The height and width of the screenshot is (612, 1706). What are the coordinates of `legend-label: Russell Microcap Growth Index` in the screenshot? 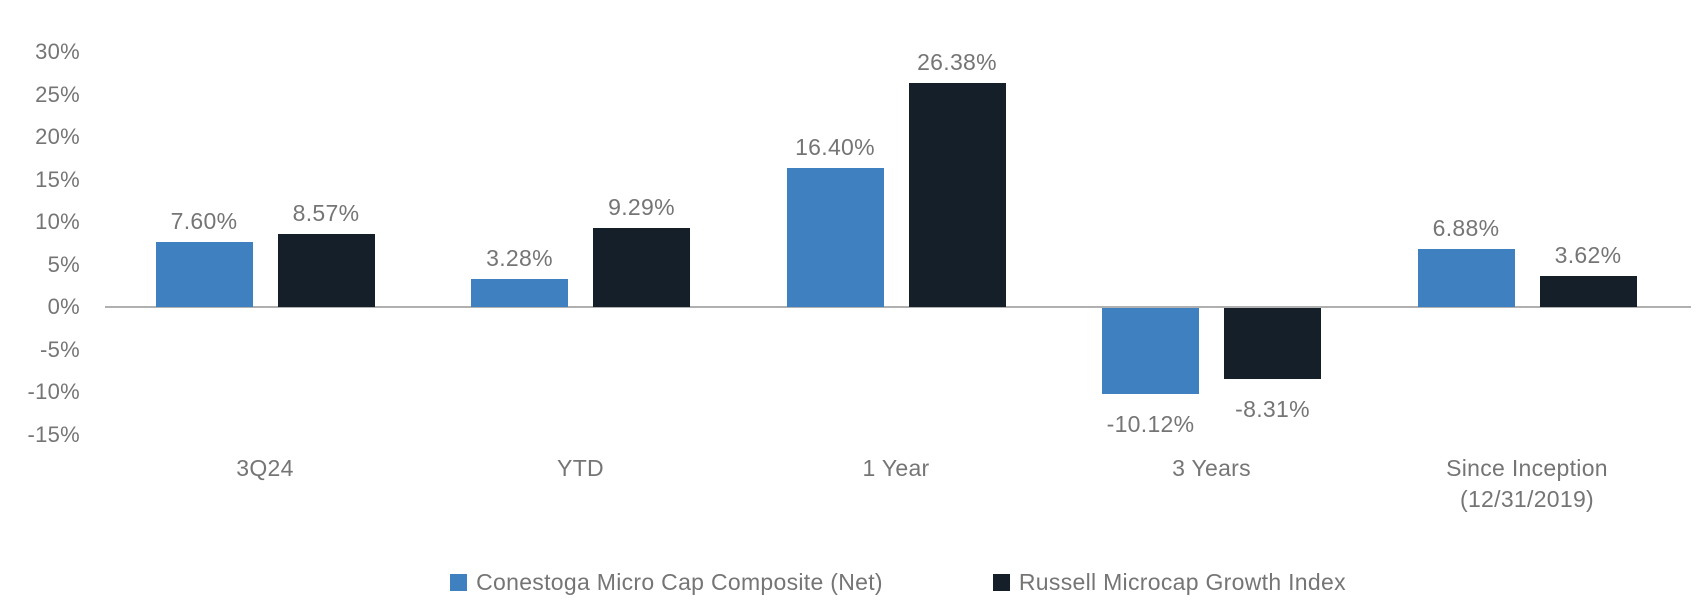 It's located at (1182, 581).